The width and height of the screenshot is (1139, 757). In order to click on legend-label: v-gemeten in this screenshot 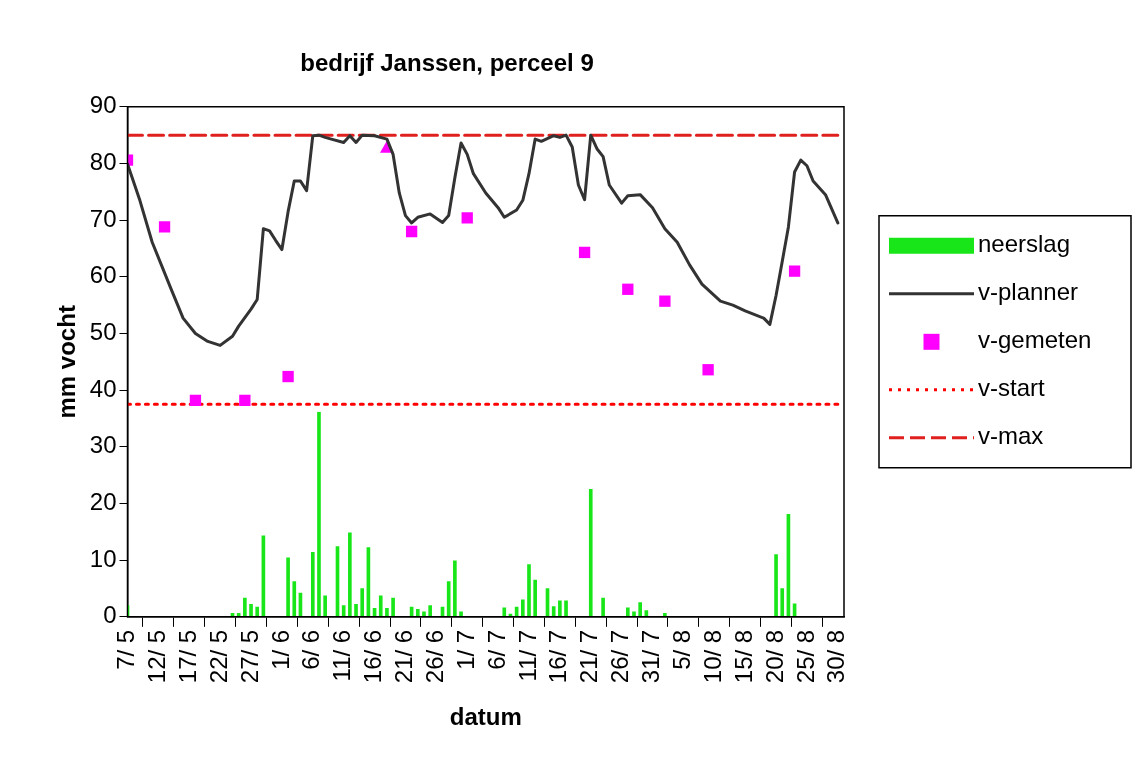, I will do `click(1035, 340)`.